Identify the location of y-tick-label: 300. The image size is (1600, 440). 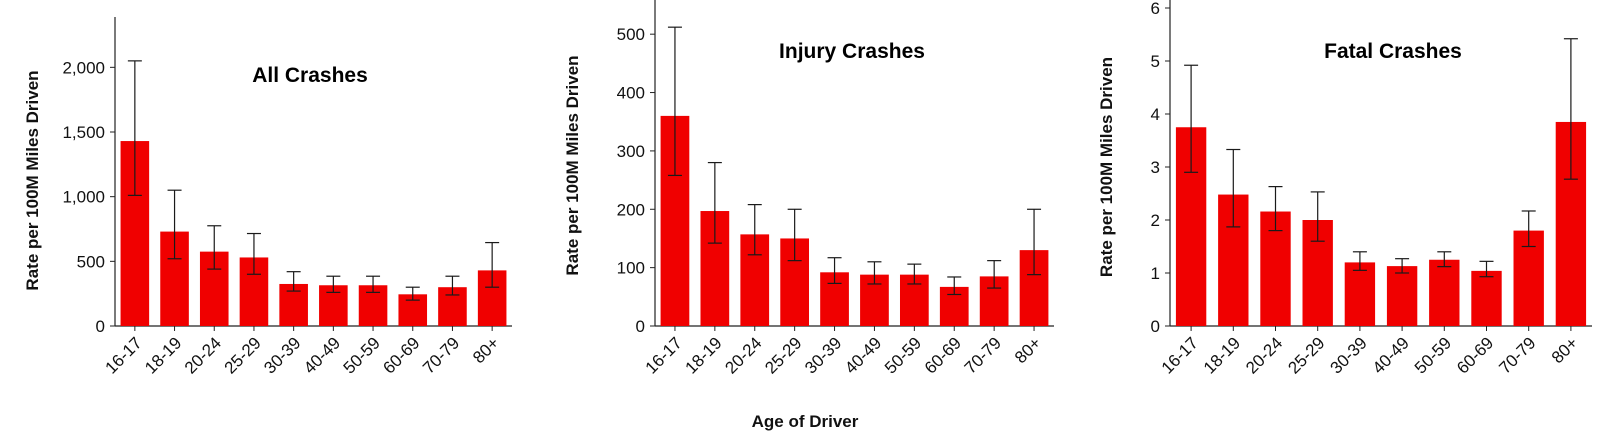
(631, 151).